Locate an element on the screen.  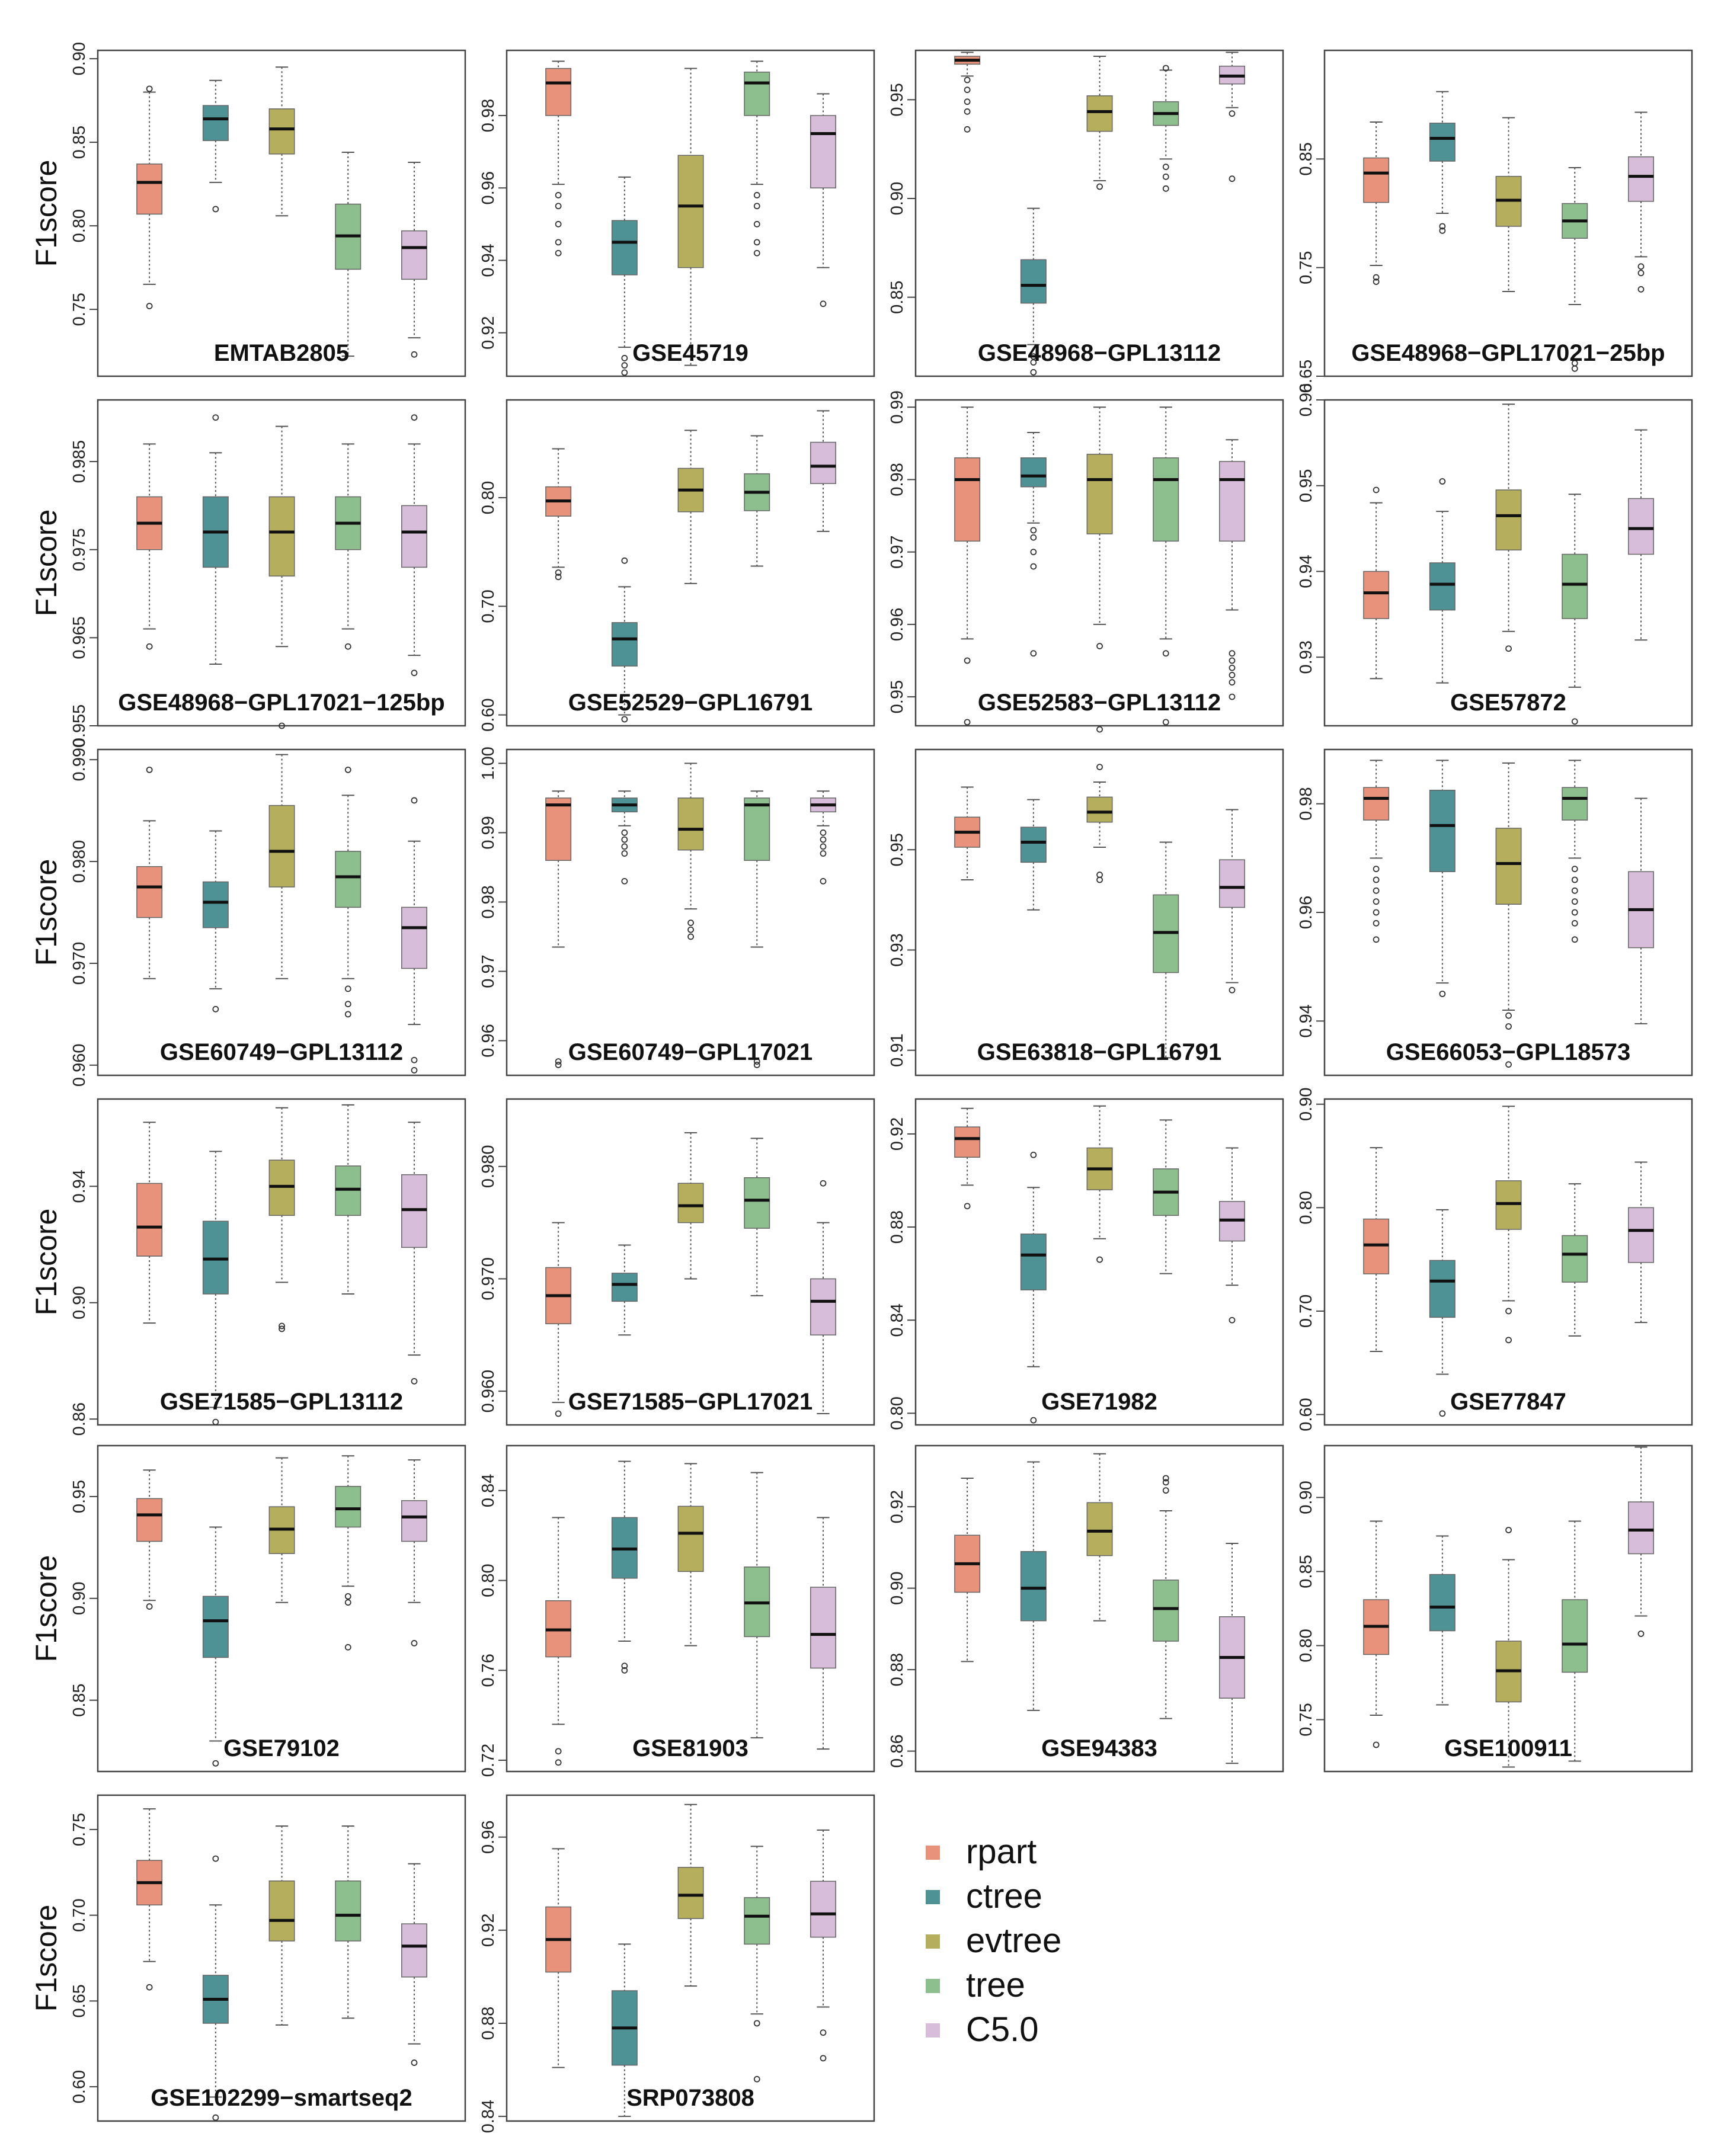
panel-title: GSE57872 is located at coordinates (1508, 703).